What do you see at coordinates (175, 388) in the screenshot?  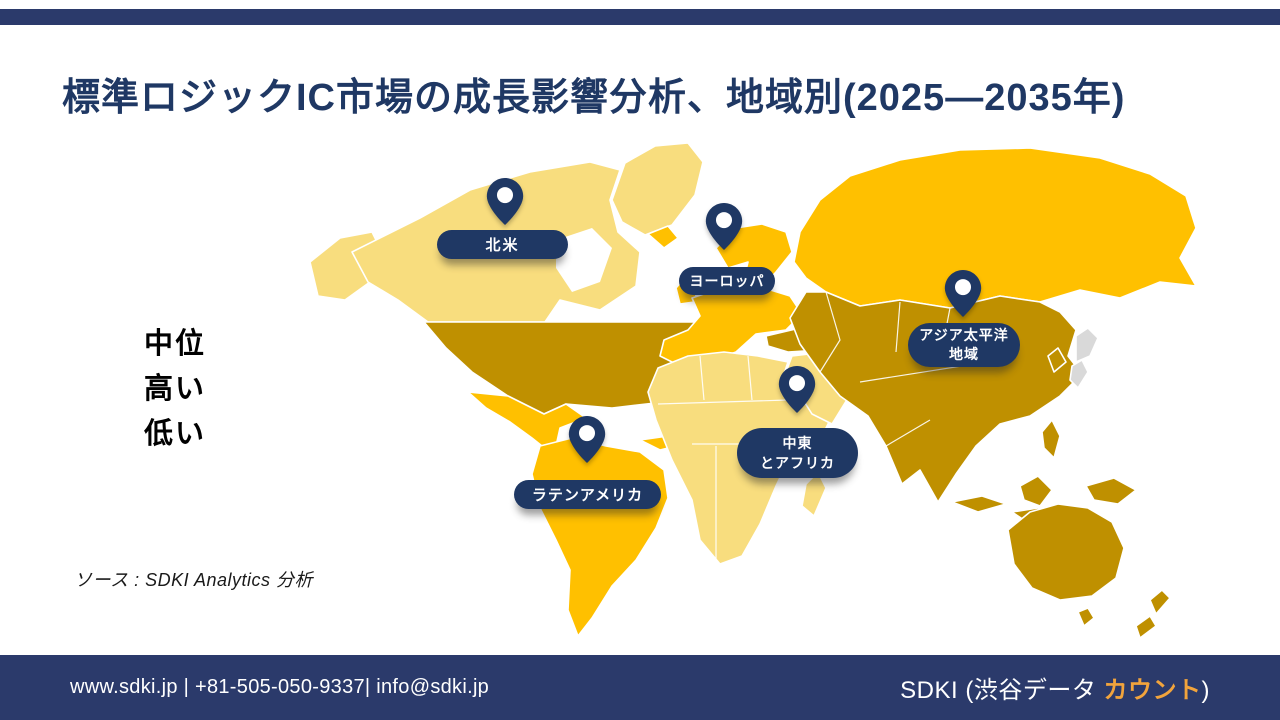 I see `legend-label-high: 高い` at bounding box center [175, 388].